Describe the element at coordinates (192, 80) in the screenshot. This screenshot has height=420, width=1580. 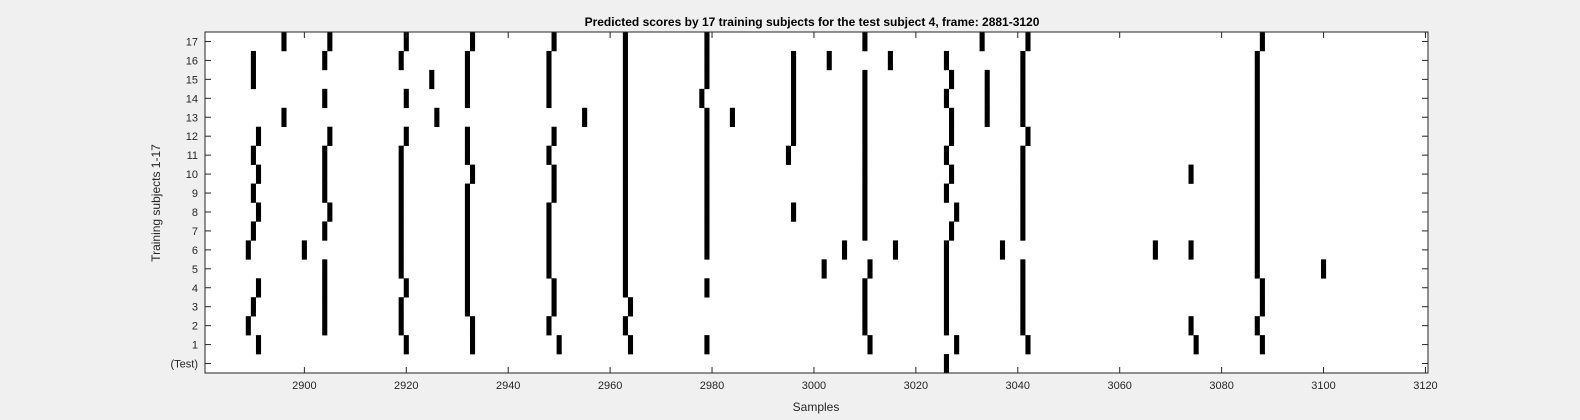
I see `y-tick-label: 15` at that location.